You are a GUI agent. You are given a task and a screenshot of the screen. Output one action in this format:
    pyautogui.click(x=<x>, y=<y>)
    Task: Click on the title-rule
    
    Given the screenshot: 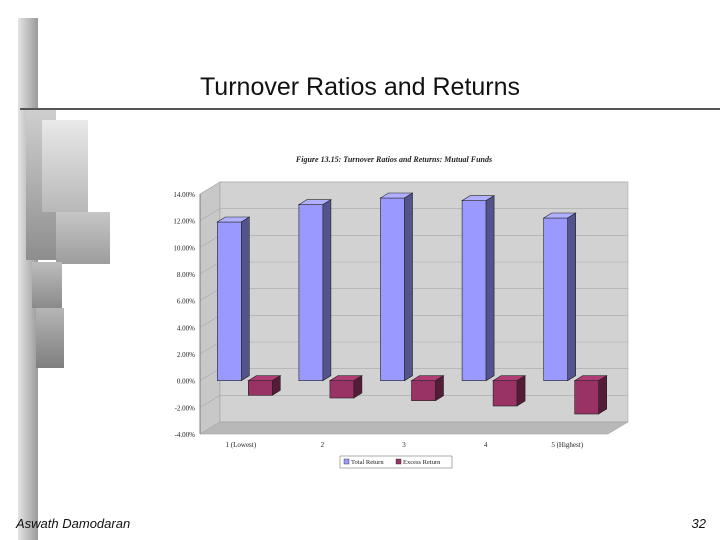 What is the action you would take?
    pyautogui.click(x=370, y=109)
    